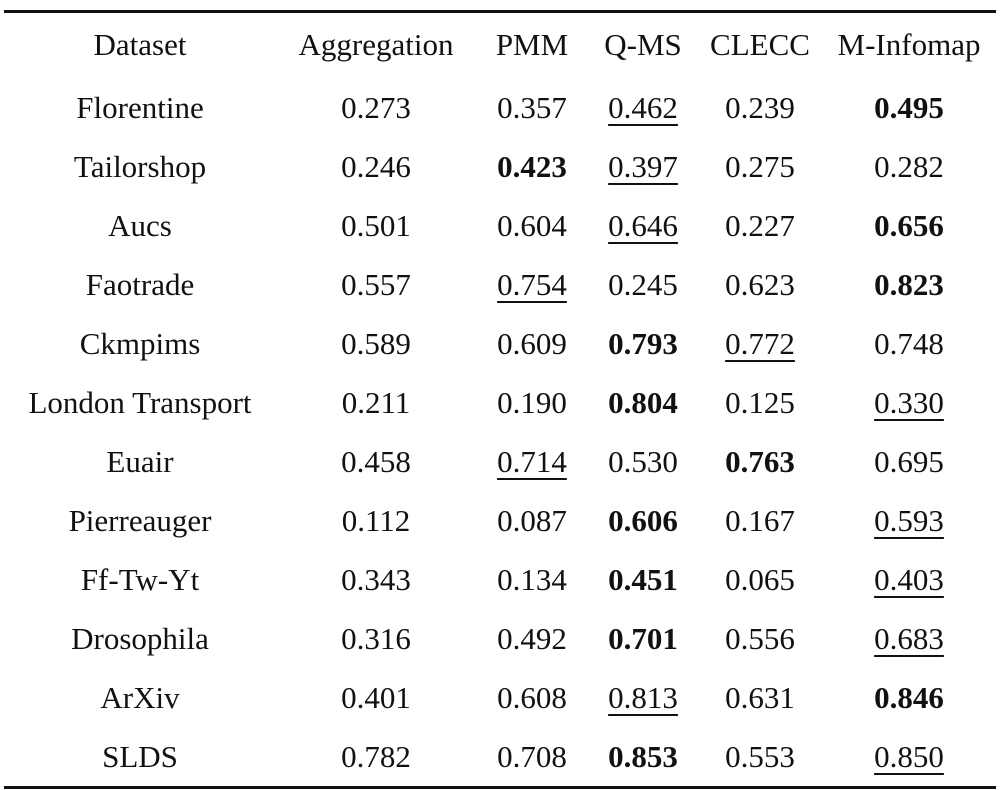 The image size is (1000, 790). I want to click on cell-q-ms: 0.451, so click(643, 579).